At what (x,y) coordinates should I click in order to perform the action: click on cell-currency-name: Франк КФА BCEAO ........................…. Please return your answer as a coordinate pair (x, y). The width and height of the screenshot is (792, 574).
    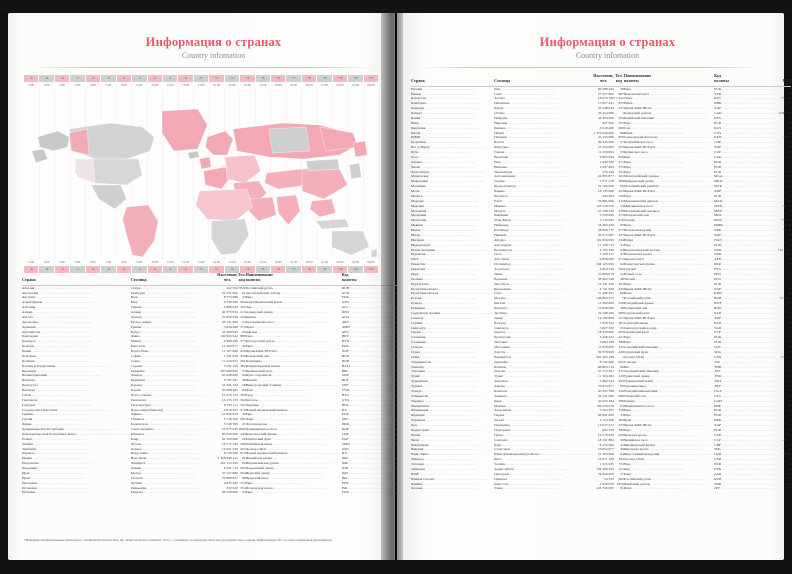
    Looking at the image, I should click on (666, 317).